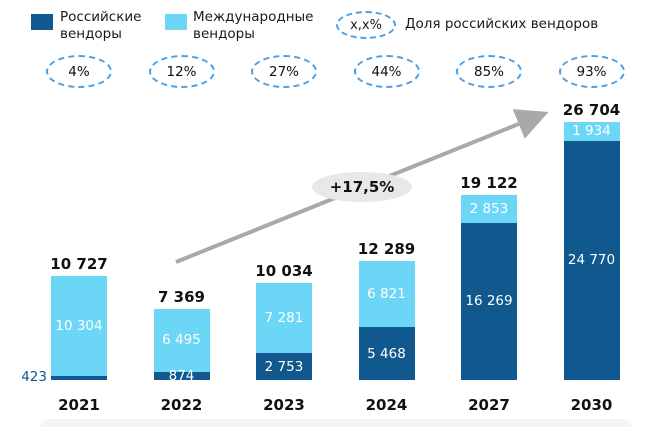 This screenshot has height=427, width=650. I want to click on bar-value-russian-2027: 16 269, so click(489, 301).